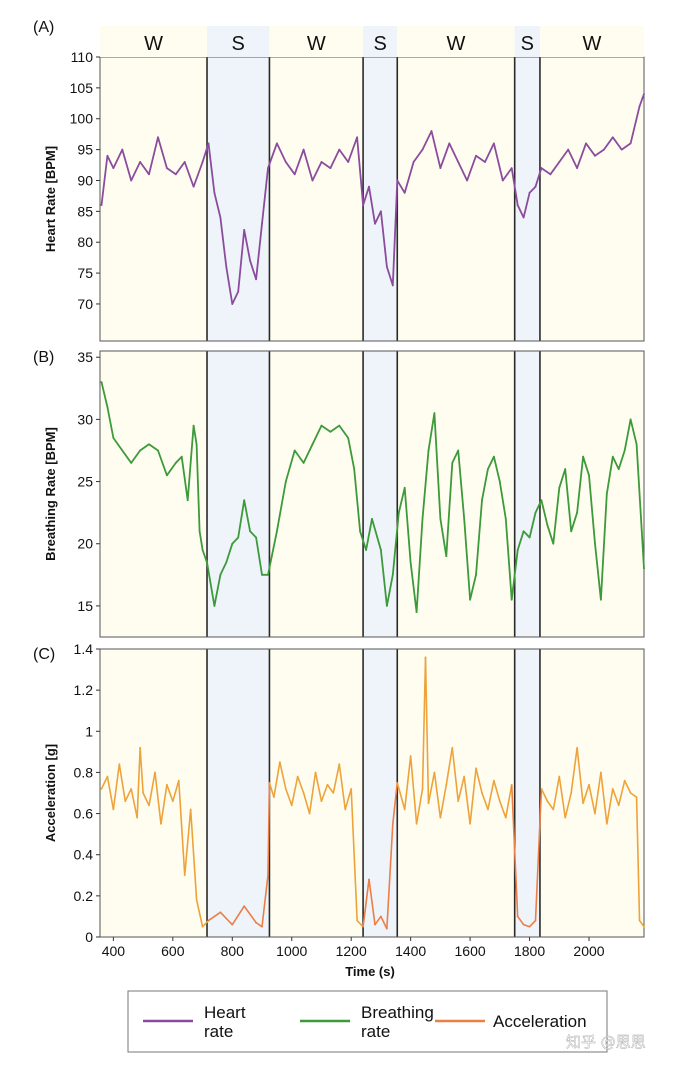 The width and height of the screenshot is (690, 1068). Describe the element at coordinates (84, 772) in the screenshot. I see `y-tick-label: 0.8` at that location.